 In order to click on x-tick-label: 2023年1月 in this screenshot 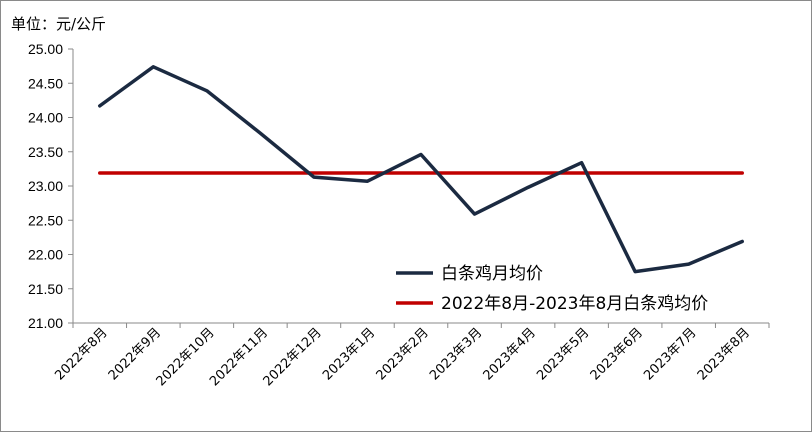, I will do `click(349, 354)`.